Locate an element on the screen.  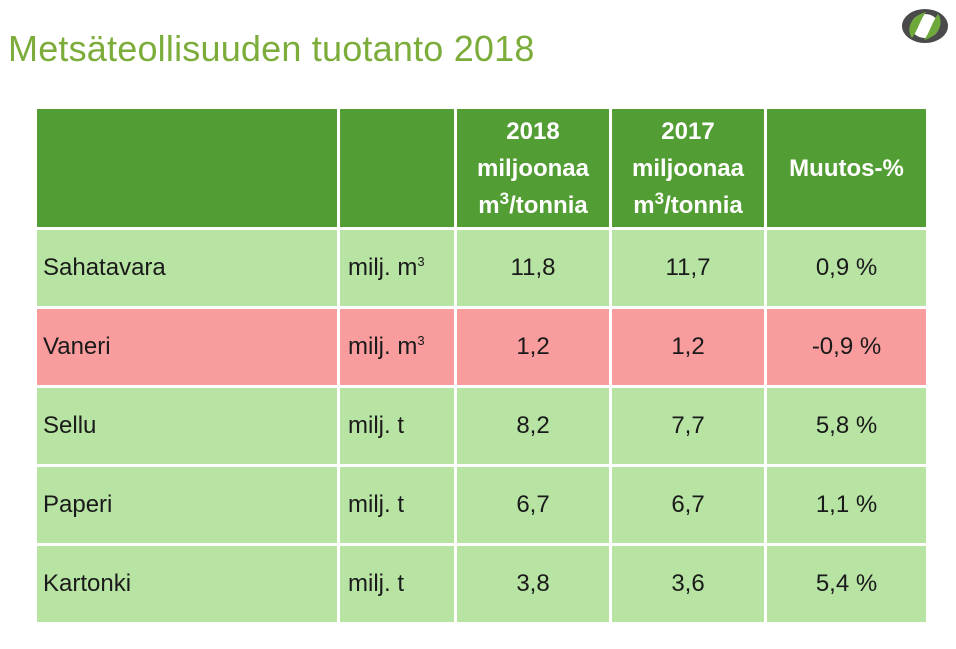
value-2018: 1,2 is located at coordinates (533, 347).